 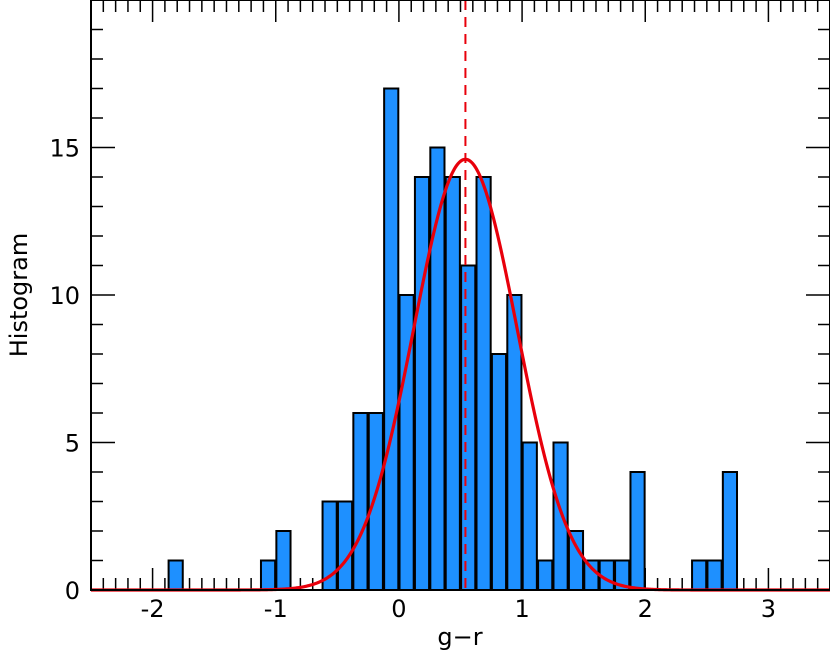 I want to click on y-tick-label: 10, so click(x=64, y=296).